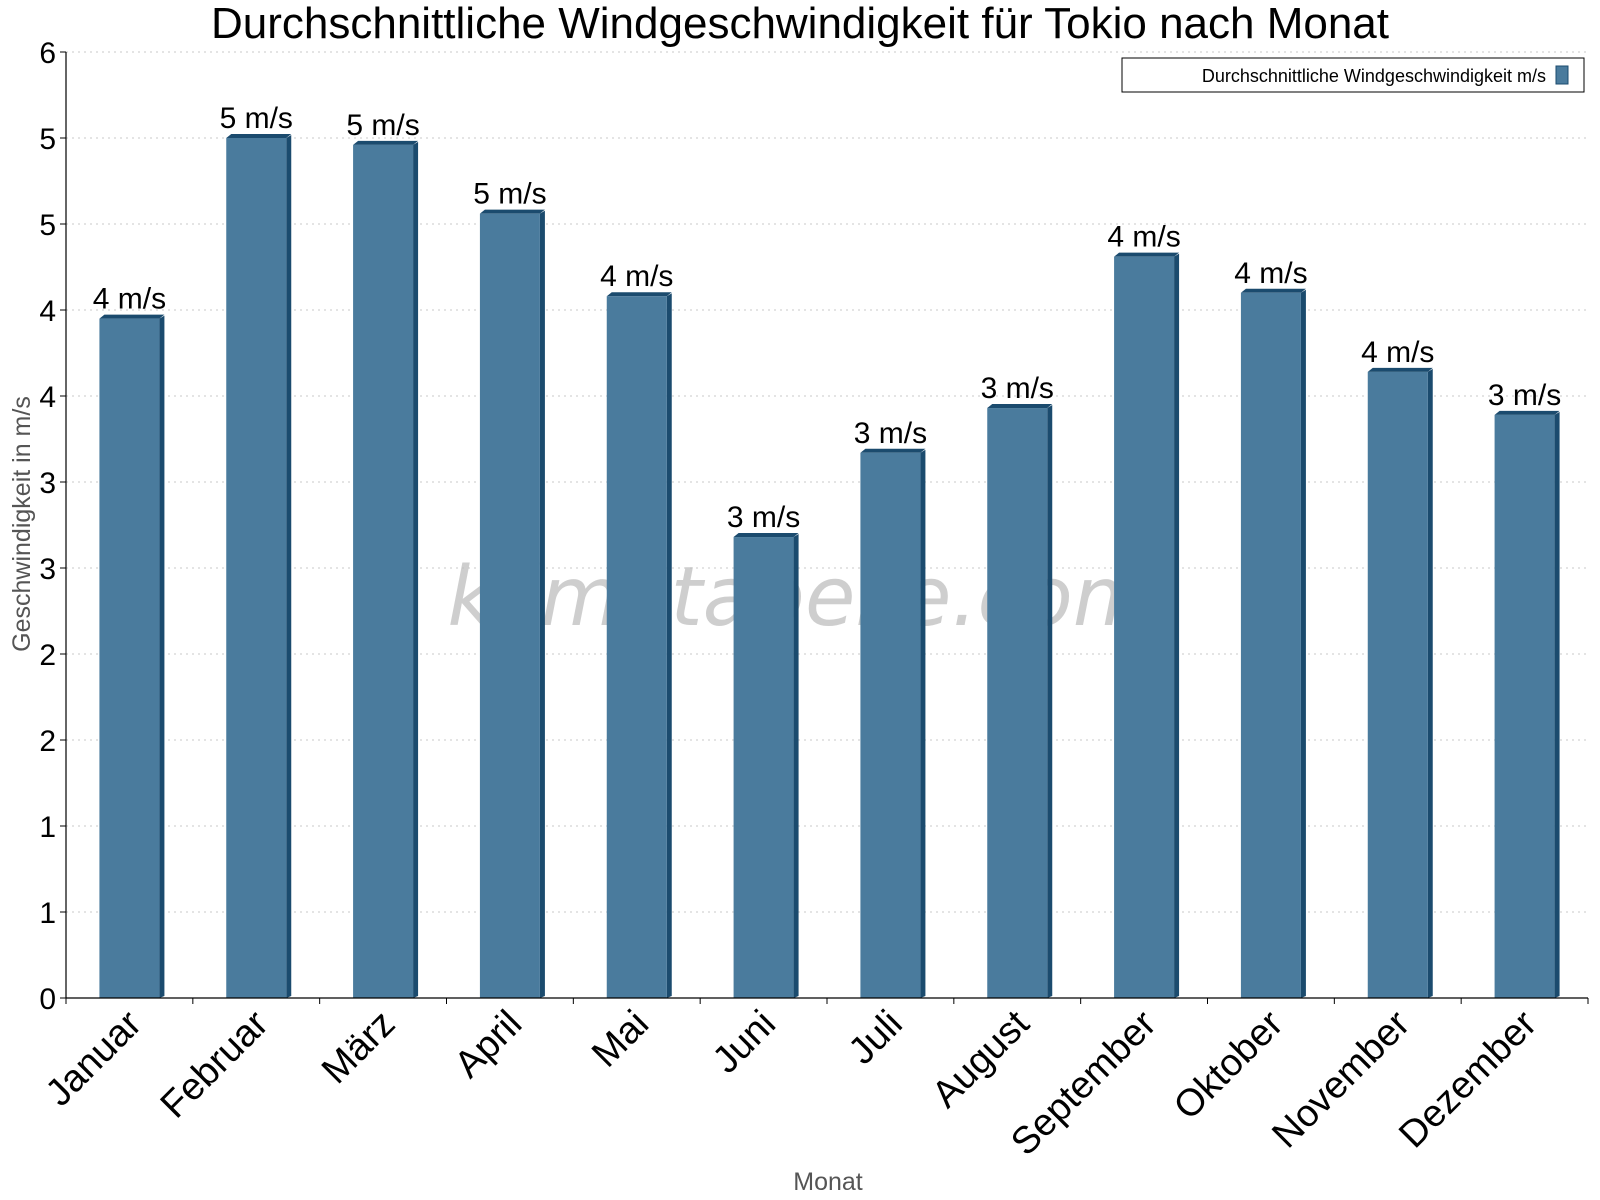  I want to click on x-tick-label: Dezember, so click(1468, 1079).